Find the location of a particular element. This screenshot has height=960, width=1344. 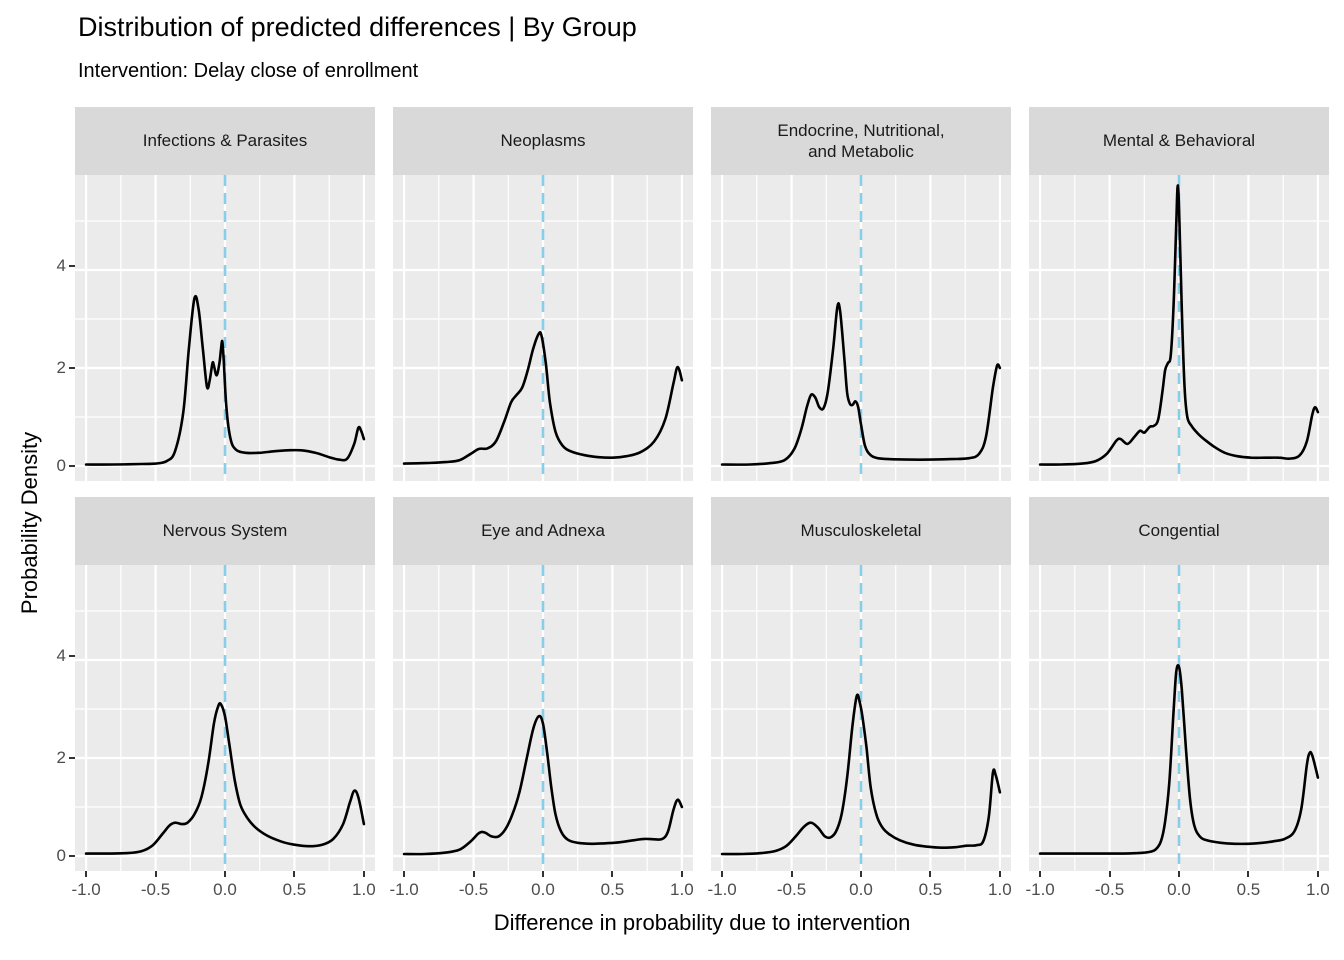

facet-eye-adnexa: Eye and Adnexa -1.0 -0.5 0.0 0.5 1.0 is located at coordinates (541, 698).